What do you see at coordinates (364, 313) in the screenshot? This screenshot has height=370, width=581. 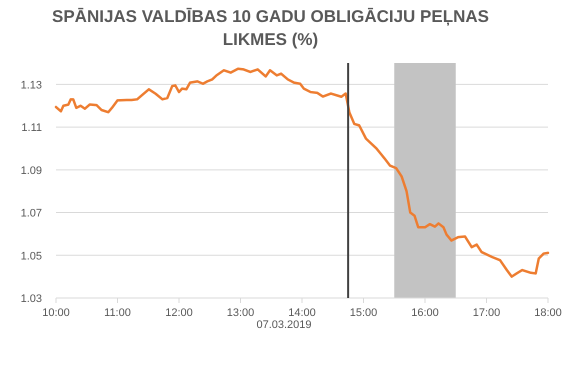 I see `x-tick-label: 15:00` at bounding box center [364, 313].